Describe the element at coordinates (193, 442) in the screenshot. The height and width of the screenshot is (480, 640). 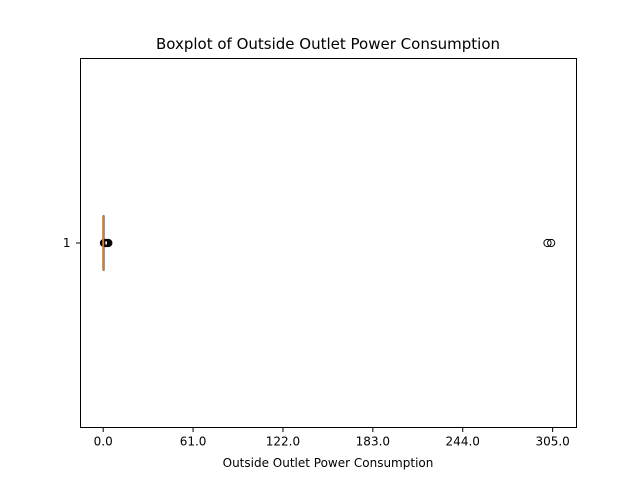
I see `x-tick-label: 61.0` at that location.